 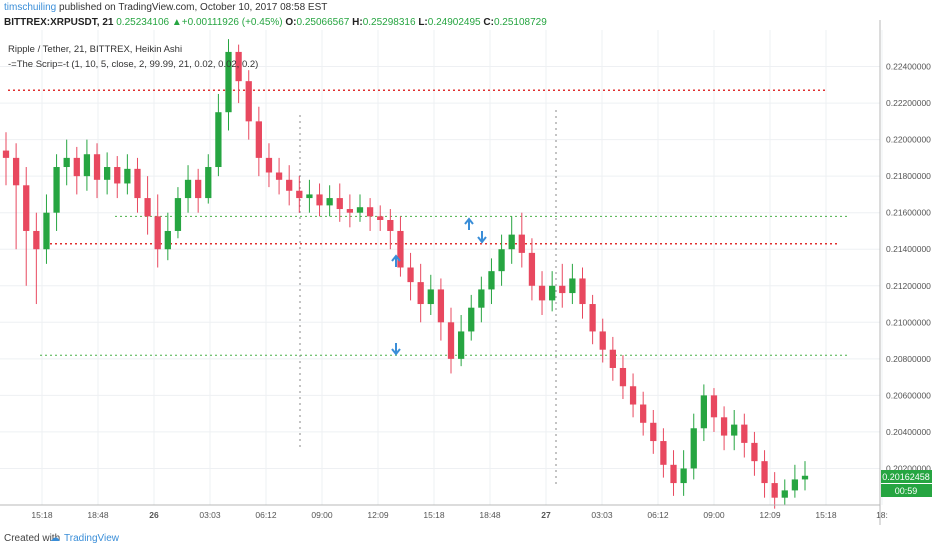 What do you see at coordinates (908, 67) in the screenshot?
I see `y-tick-label: 0.22400000` at bounding box center [908, 67].